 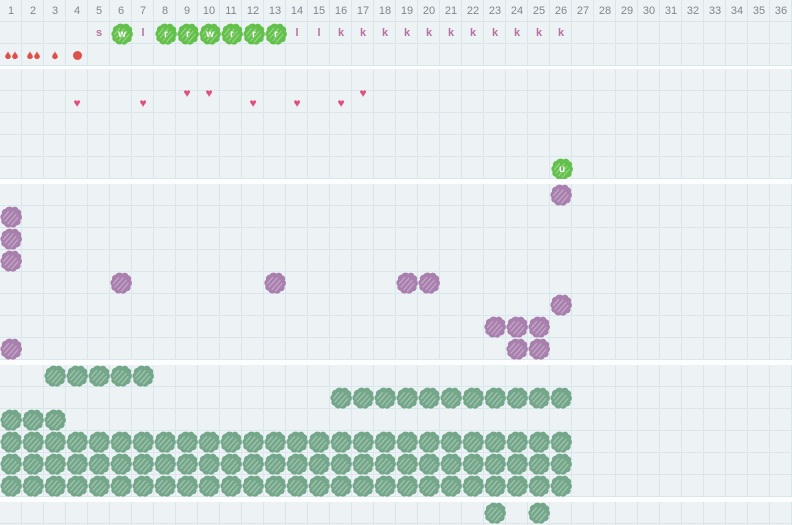 I want to click on green-stamp: u, so click(x=562, y=169).